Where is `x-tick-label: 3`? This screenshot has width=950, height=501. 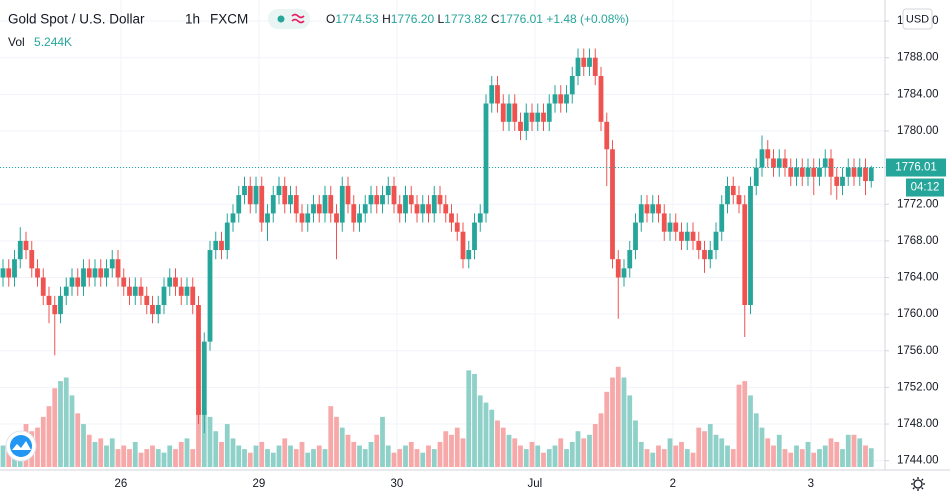 x-tick-label: 3 is located at coordinates (811, 484).